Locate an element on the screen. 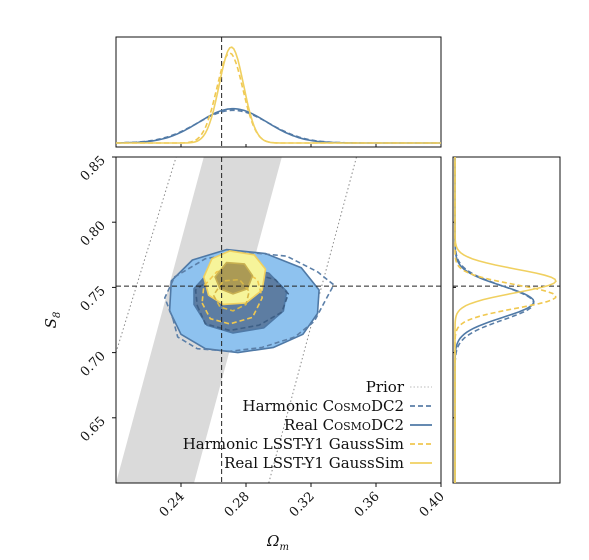  harmonic-lsst-outer-contour is located at coordinates (232, 295).